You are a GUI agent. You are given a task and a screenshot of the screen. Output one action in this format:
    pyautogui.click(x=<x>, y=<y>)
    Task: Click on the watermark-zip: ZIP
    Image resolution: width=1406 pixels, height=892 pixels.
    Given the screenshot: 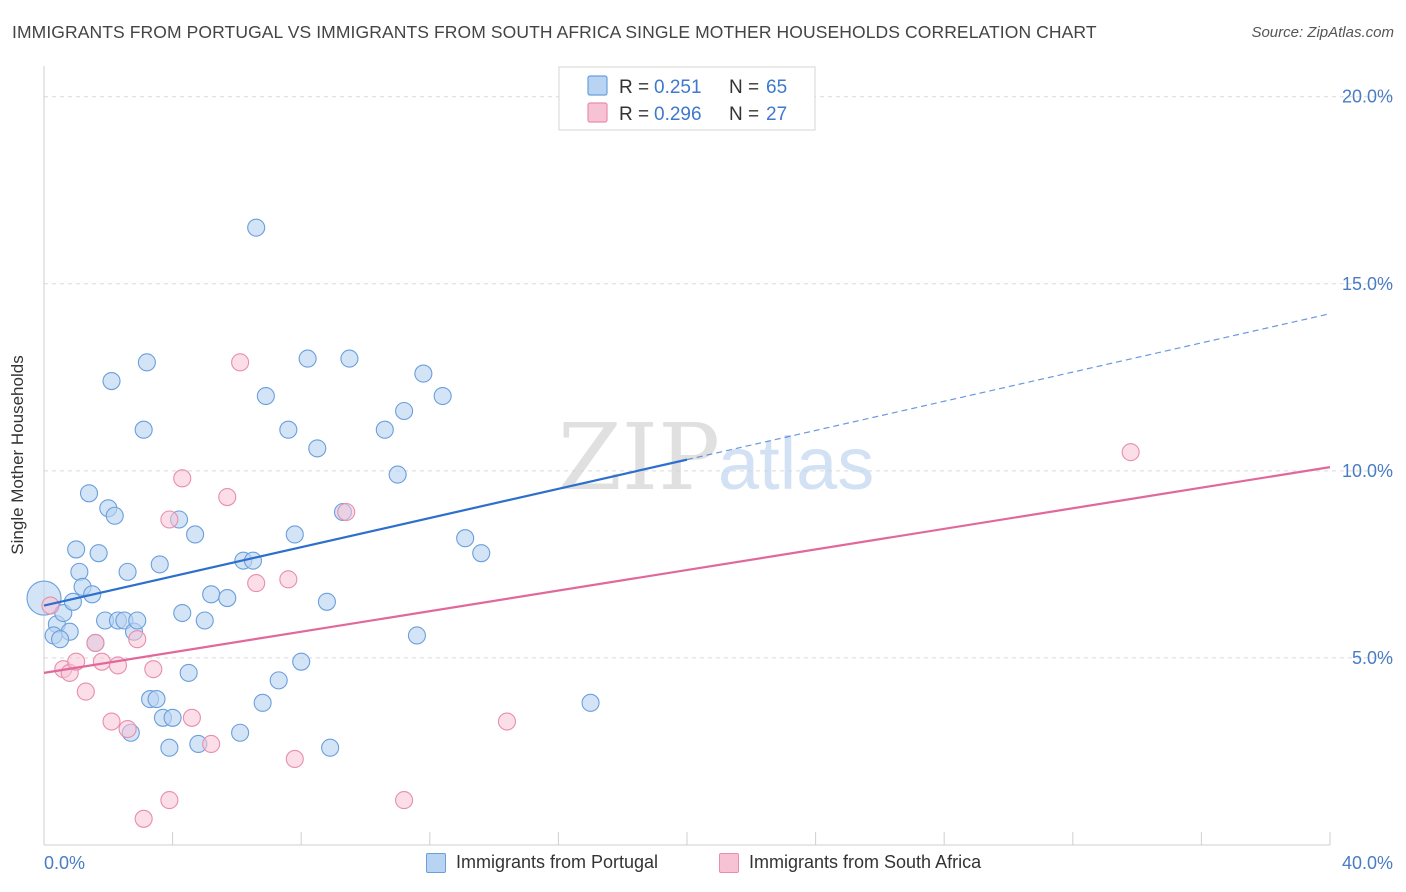 What is the action you would take?
    pyautogui.click(x=639, y=457)
    